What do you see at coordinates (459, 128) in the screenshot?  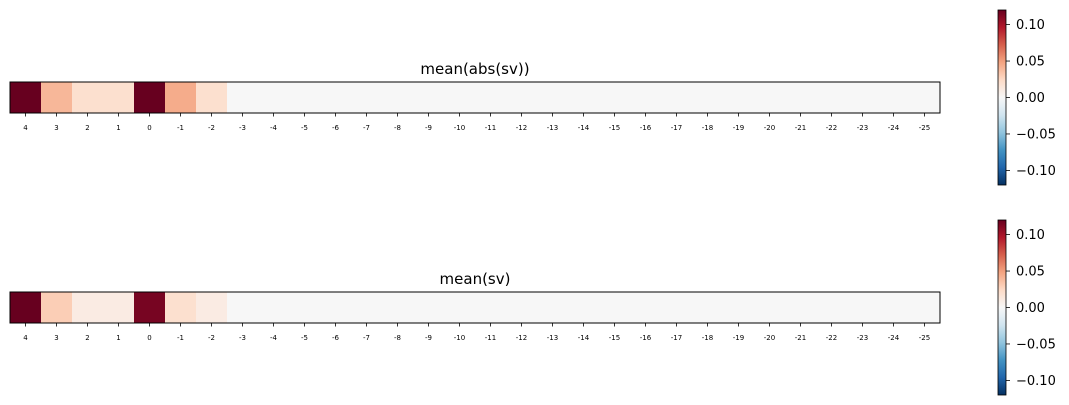 I see `x-tick-label: -10` at bounding box center [459, 128].